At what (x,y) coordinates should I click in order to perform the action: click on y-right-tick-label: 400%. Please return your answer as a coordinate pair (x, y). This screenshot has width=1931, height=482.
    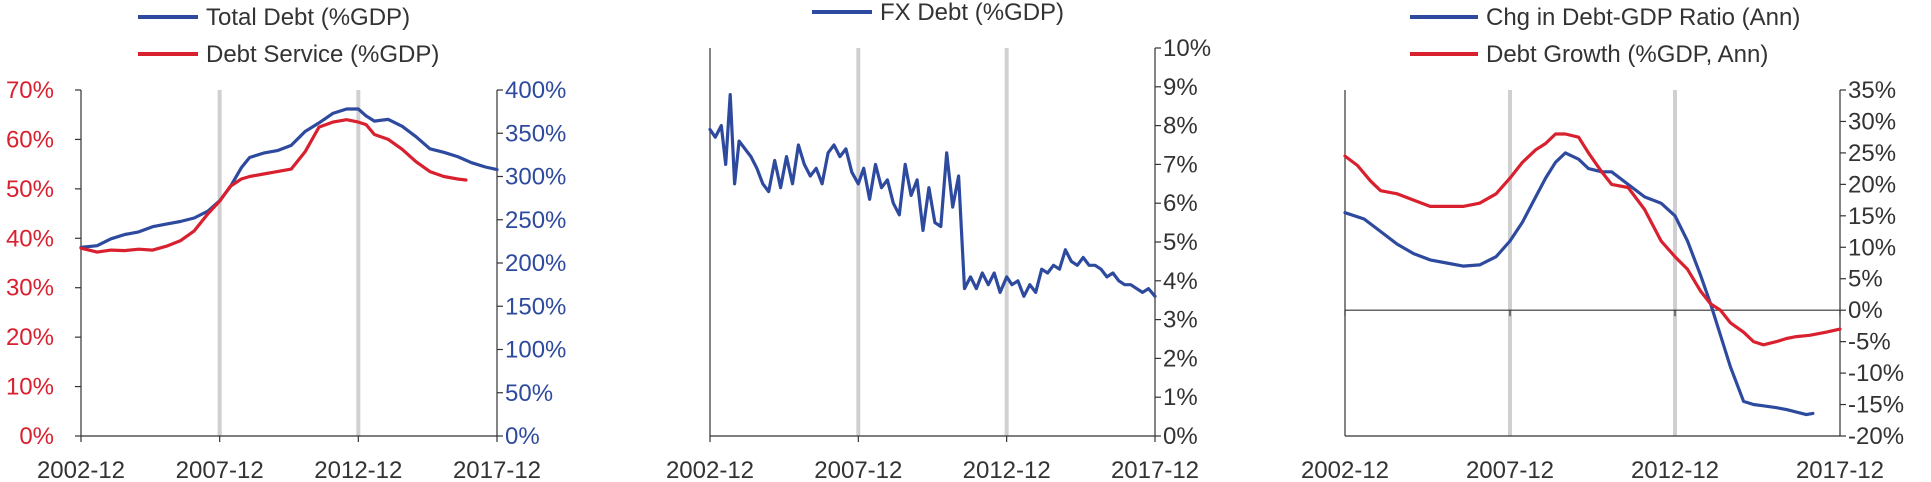
    Looking at the image, I should click on (535, 90).